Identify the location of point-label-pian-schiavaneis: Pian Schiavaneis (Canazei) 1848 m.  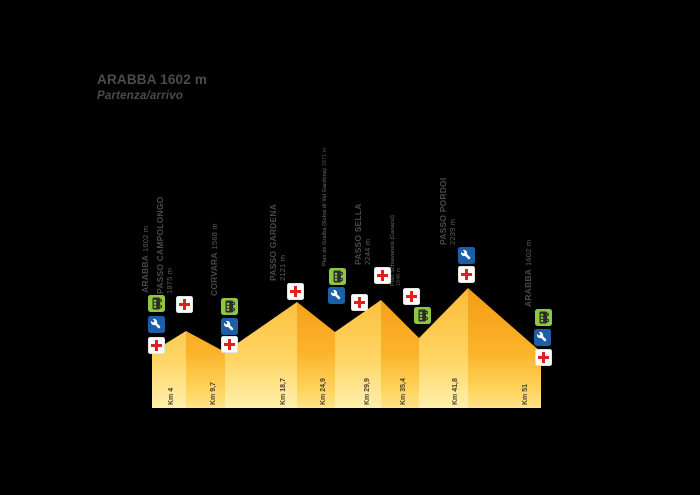
(396, 250).